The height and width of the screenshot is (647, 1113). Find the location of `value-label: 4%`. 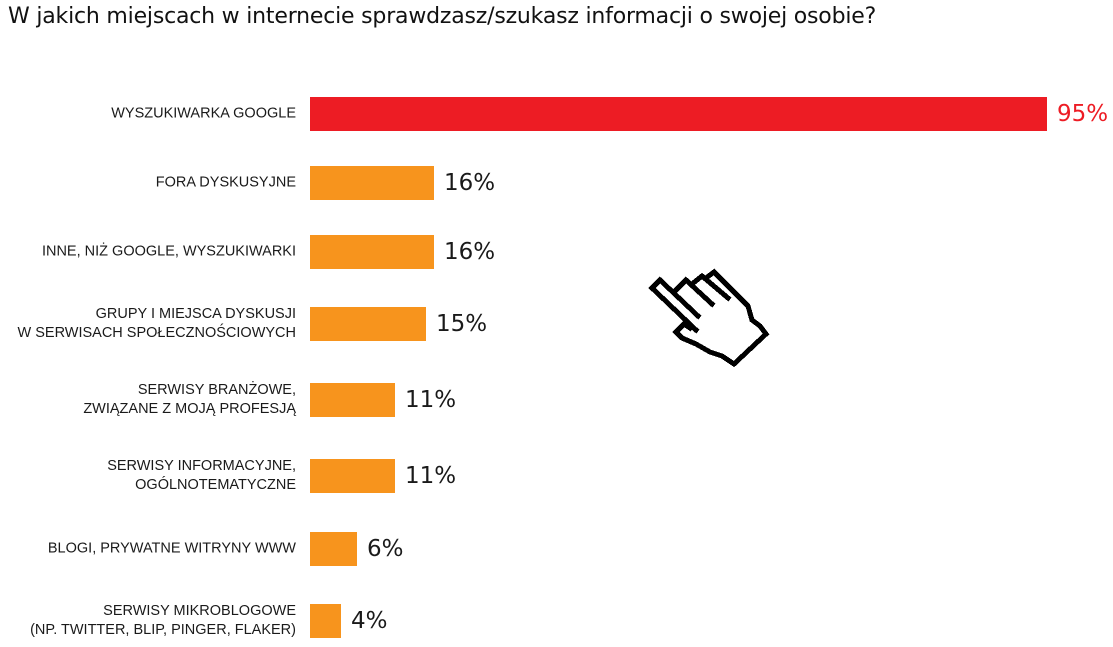

value-label: 4% is located at coordinates (369, 621).